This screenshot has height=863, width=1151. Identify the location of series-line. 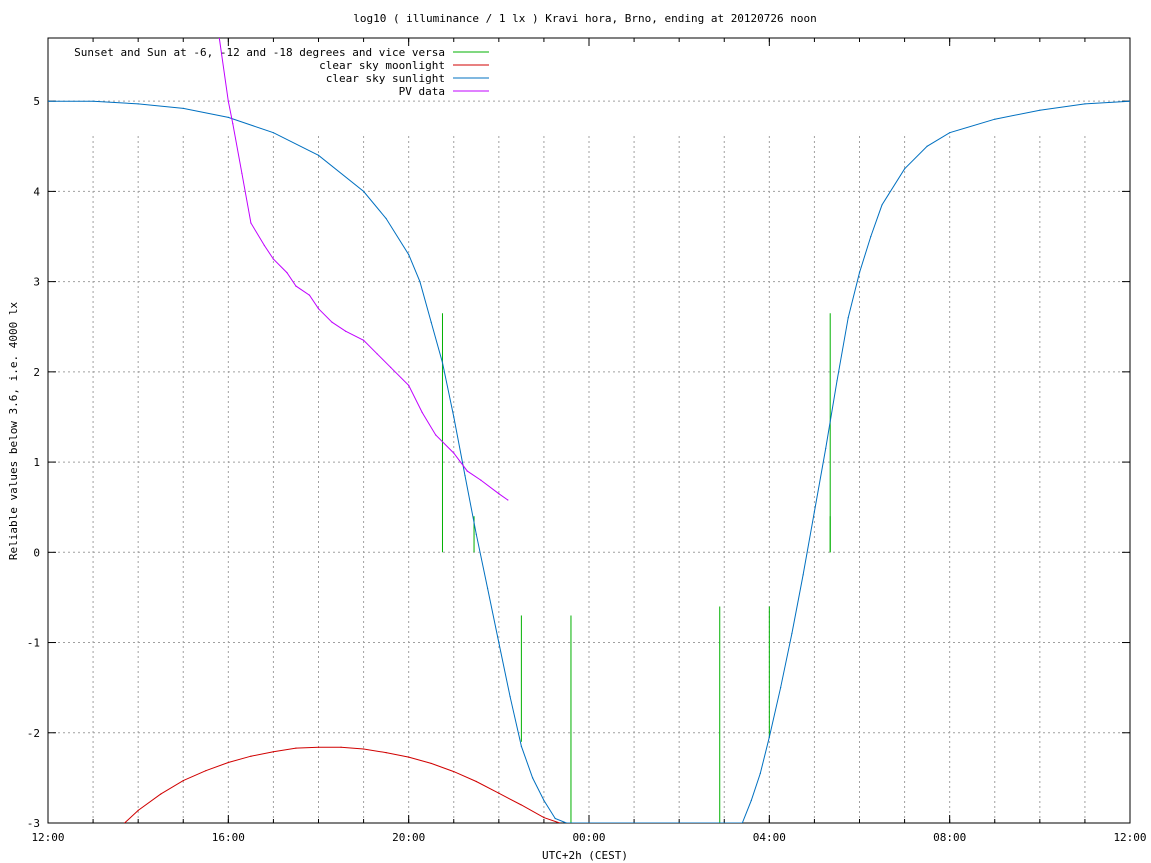
(363, 269).